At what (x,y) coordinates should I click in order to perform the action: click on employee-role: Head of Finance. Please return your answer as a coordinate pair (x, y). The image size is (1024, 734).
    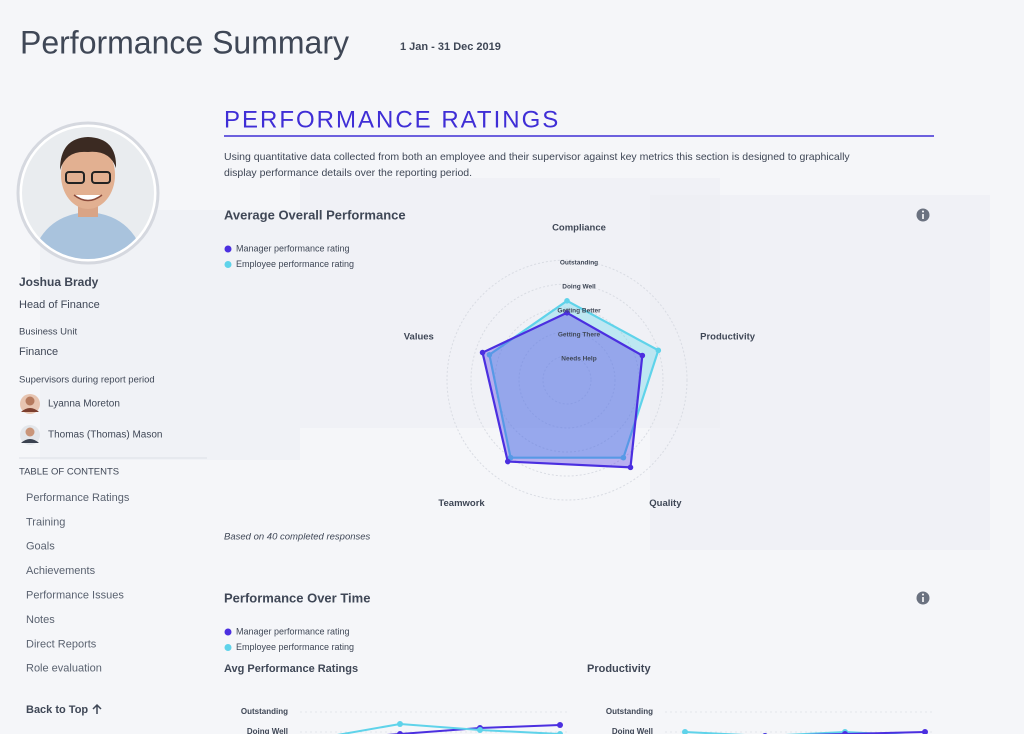
    Looking at the image, I should click on (59, 305).